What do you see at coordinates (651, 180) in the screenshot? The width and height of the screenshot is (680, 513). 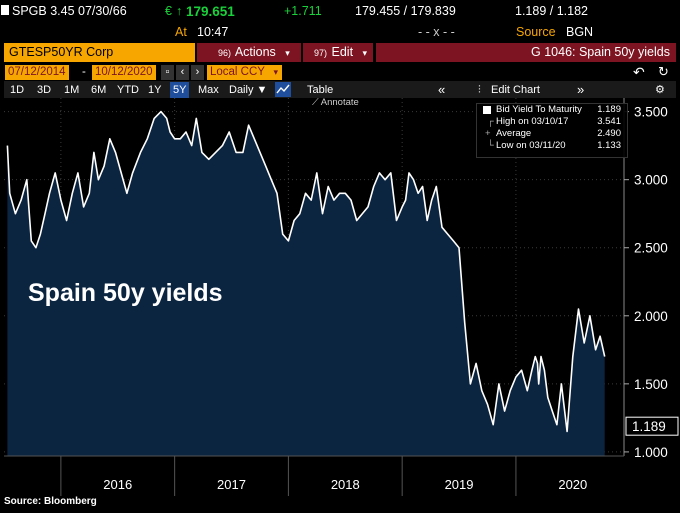 I see `y-tick-label: 3.000` at bounding box center [651, 180].